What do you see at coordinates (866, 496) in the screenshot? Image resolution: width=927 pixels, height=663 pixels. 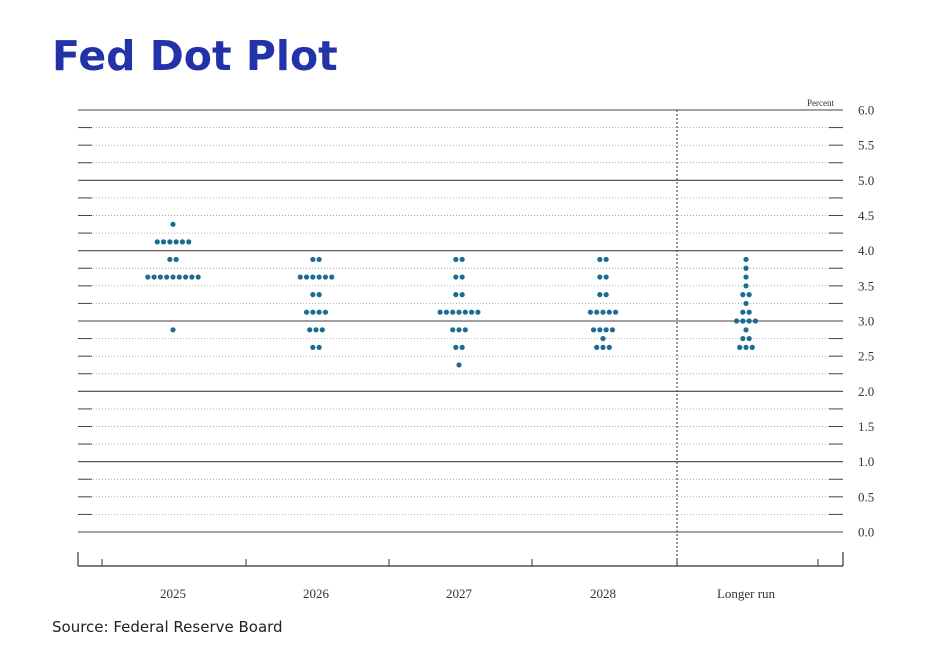 I see `y-tick-label: 0.5` at bounding box center [866, 496].